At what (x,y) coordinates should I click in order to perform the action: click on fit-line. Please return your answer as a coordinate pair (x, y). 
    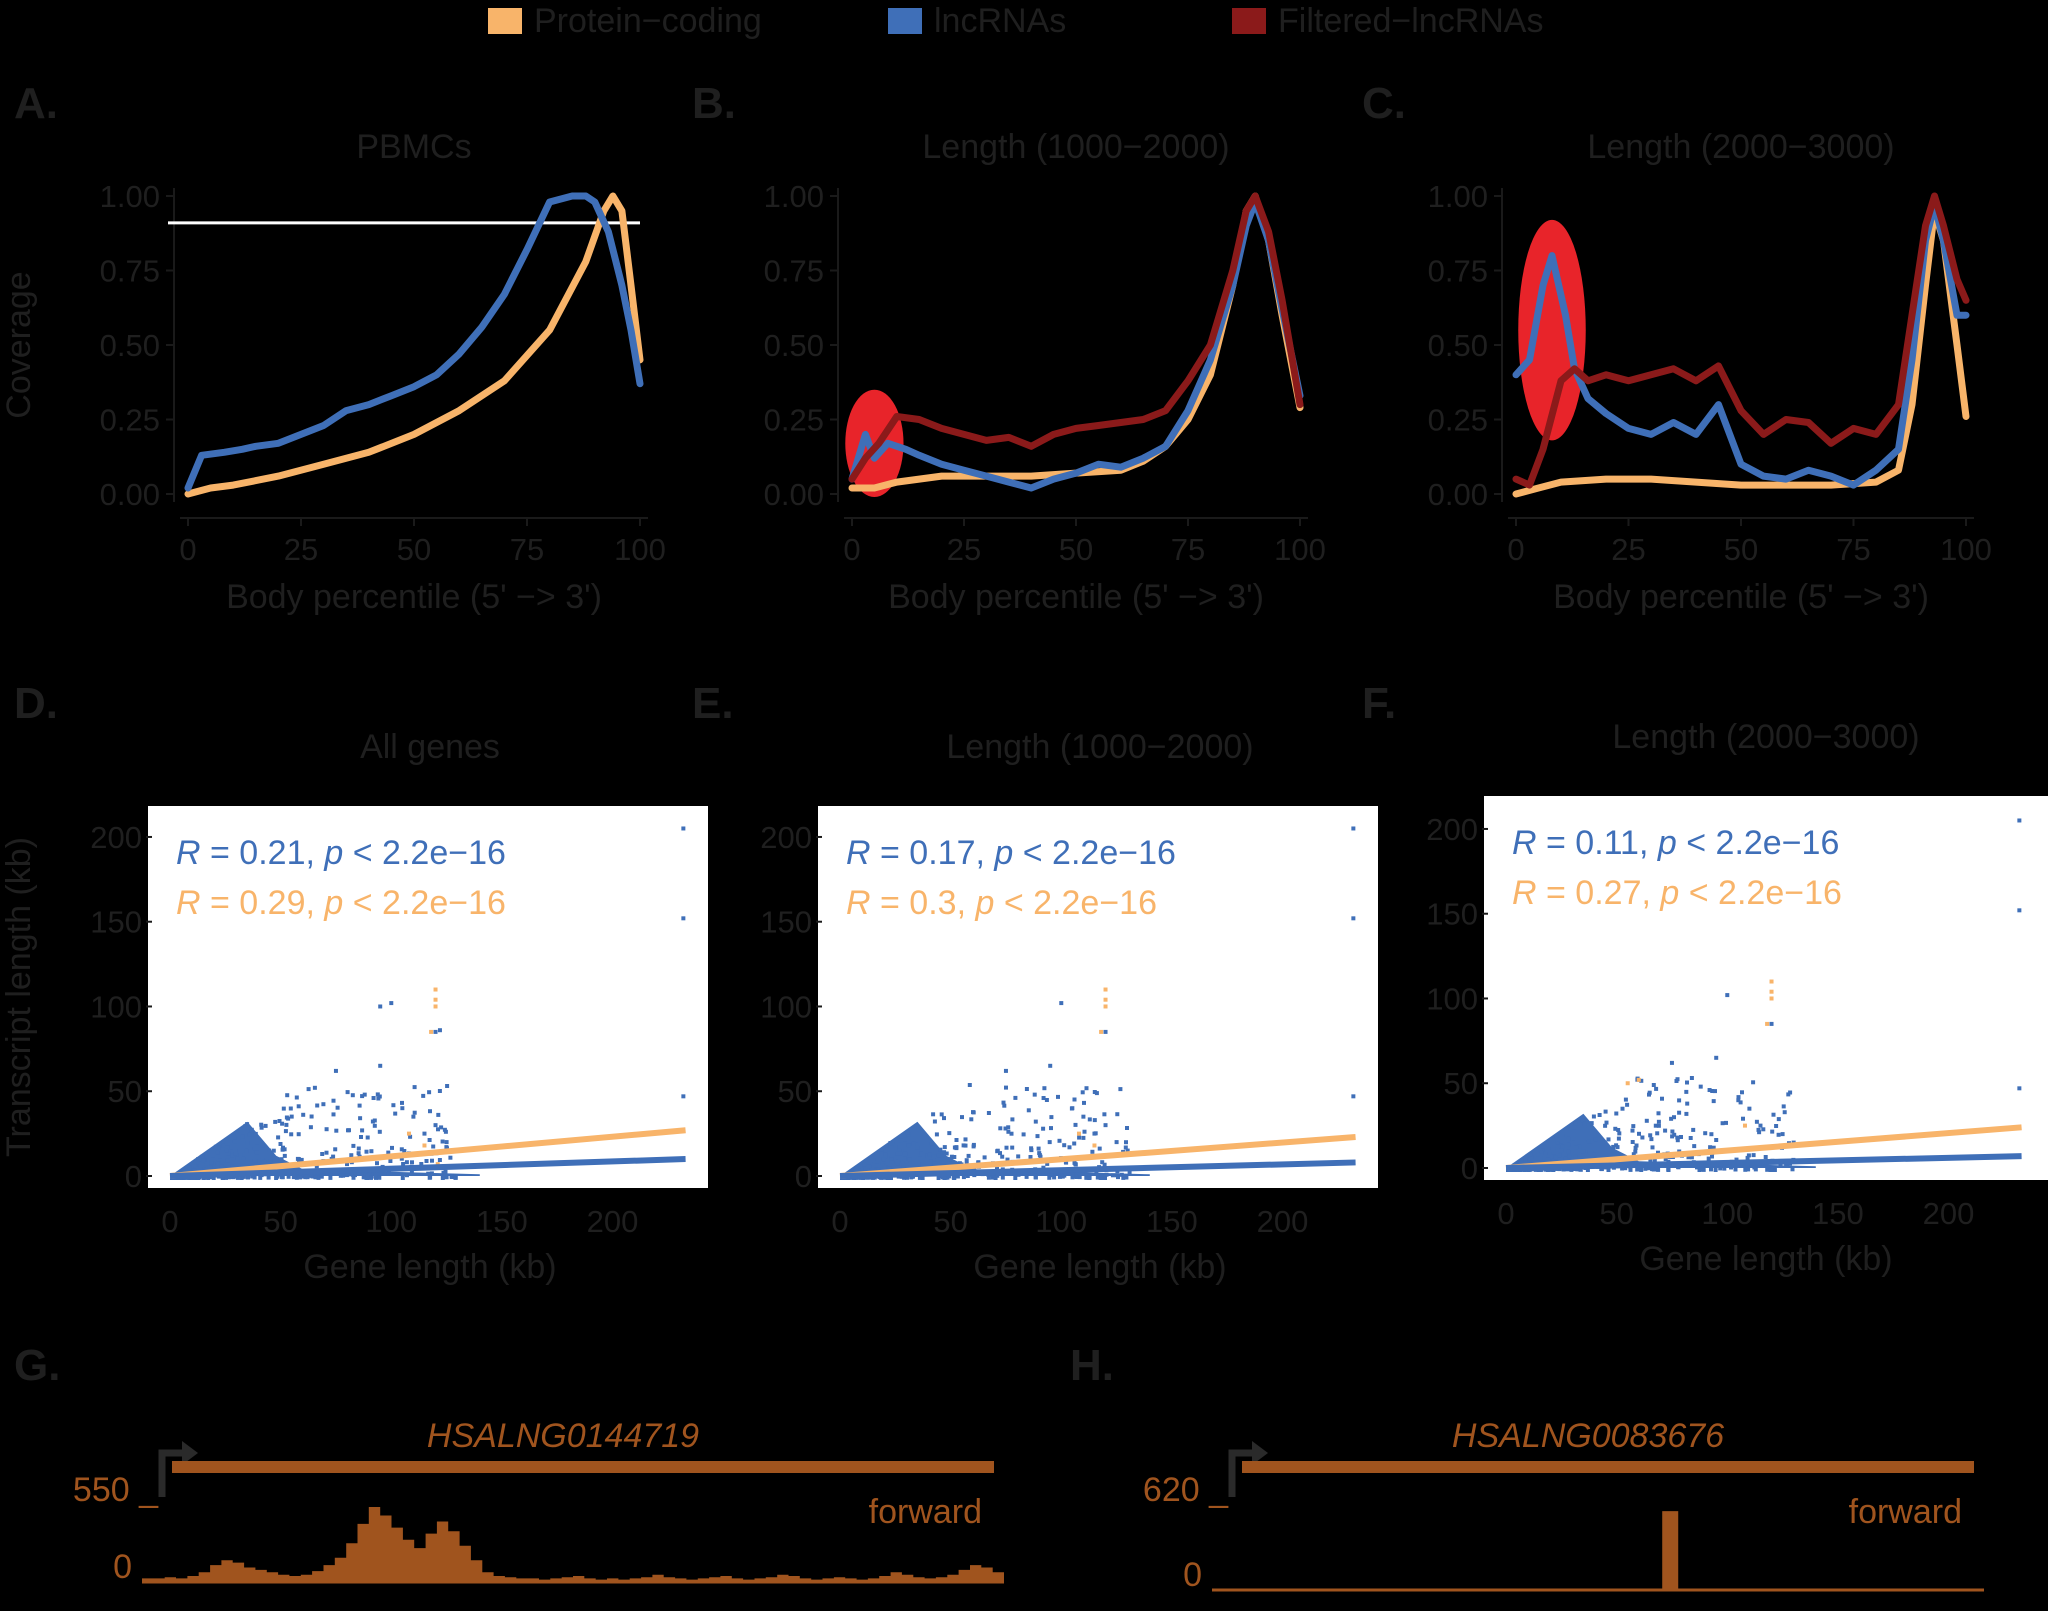
    Looking at the image, I should click on (427, 1167).